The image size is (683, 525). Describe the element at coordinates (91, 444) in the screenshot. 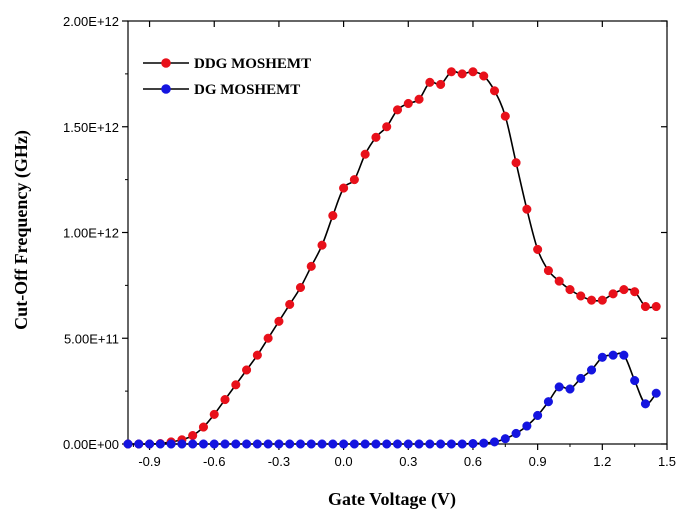

I see `y-tick-label: 0.00E+00` at that location.